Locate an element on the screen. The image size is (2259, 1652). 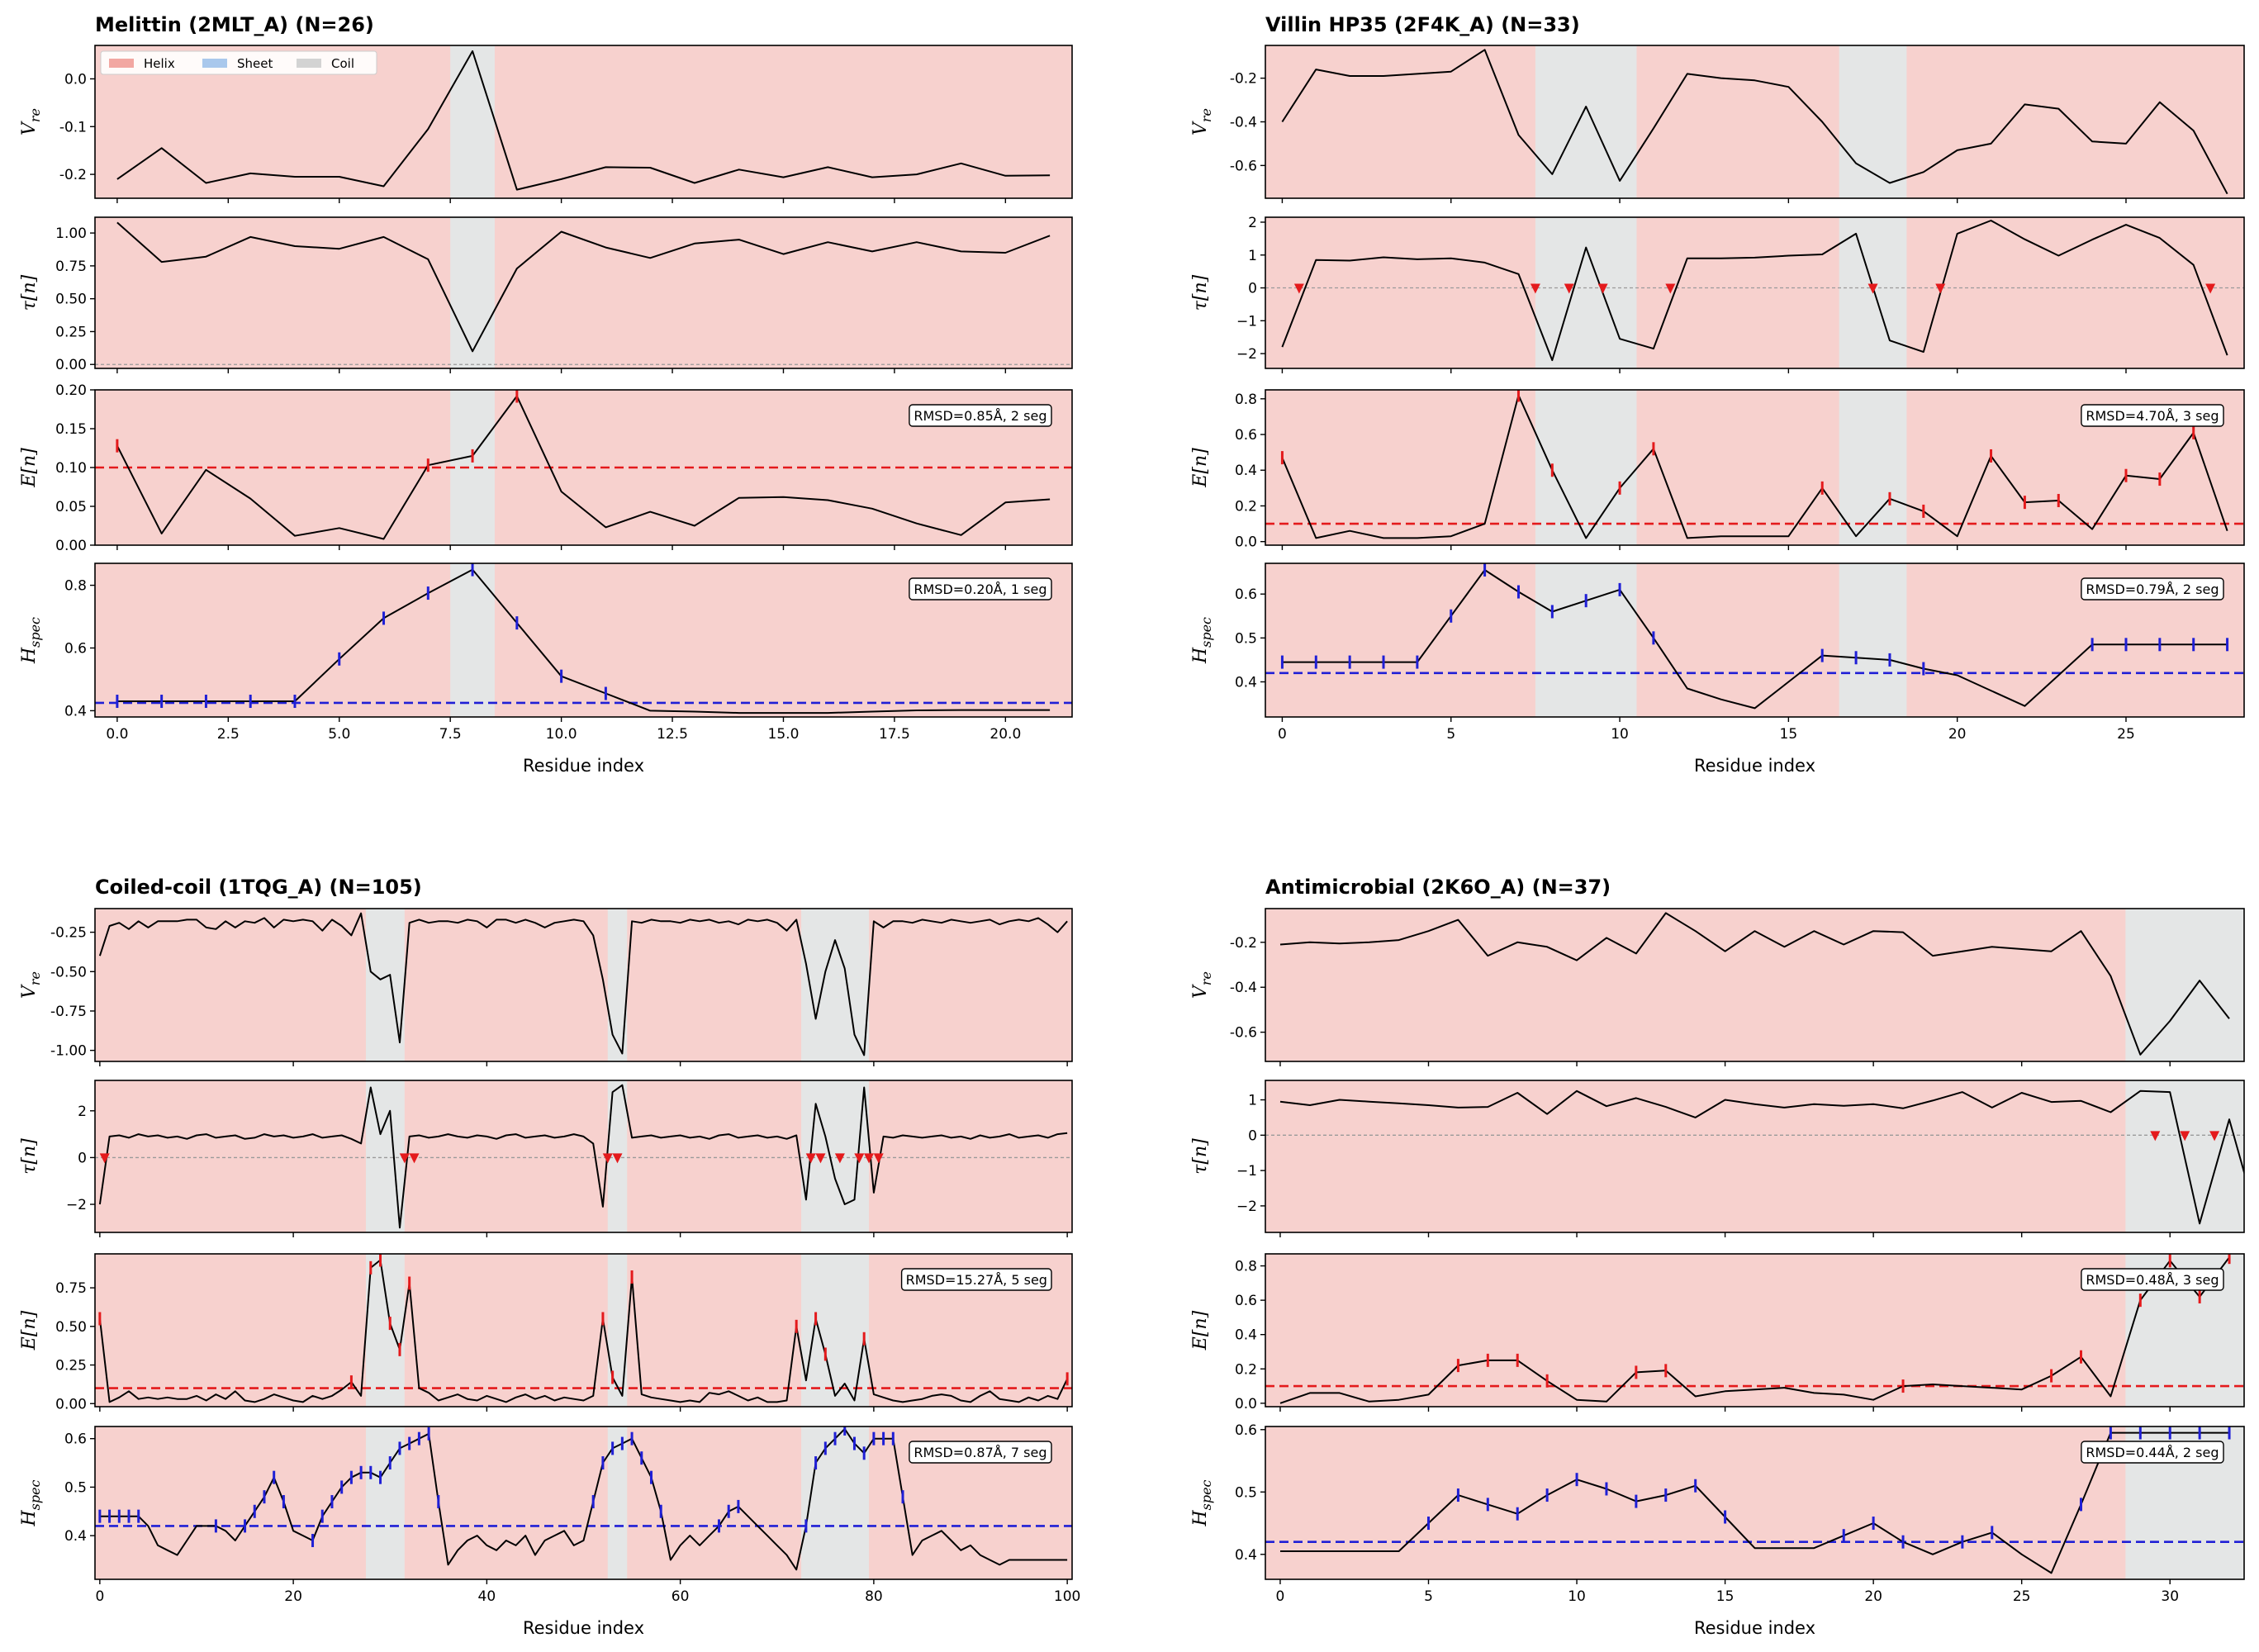
x-tick-label: 7.5 is located at coordinates (450, 734).